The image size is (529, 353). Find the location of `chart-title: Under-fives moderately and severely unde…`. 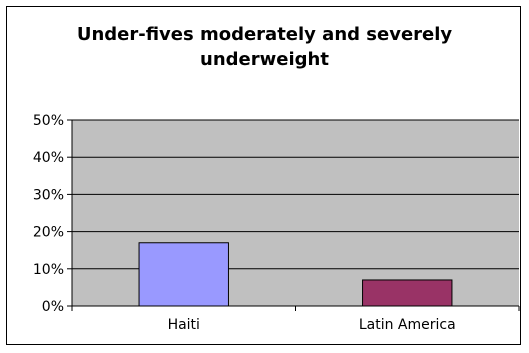

chart-title: Under-fives moderately and severely unde… is located at coordinates (264, 47).